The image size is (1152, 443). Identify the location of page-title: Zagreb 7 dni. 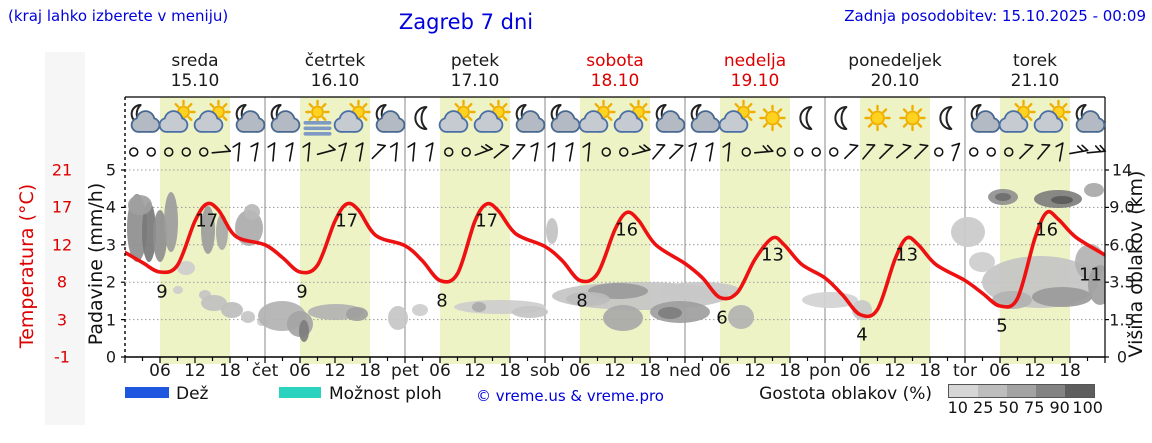
(466, 22).